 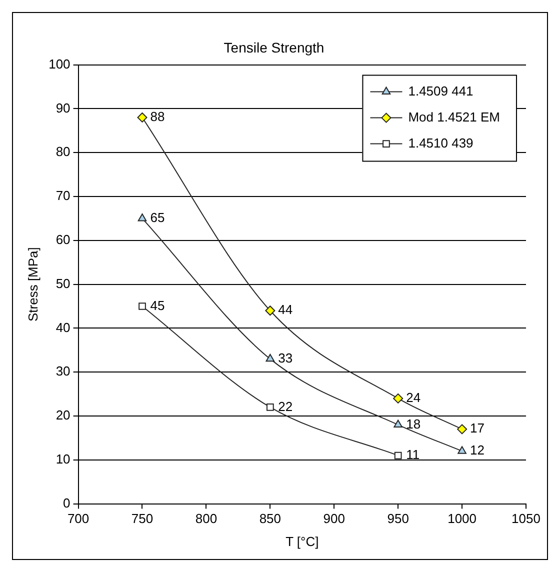 I want to click on legend-label: 1.4509 441, so click(x=441, y=90).